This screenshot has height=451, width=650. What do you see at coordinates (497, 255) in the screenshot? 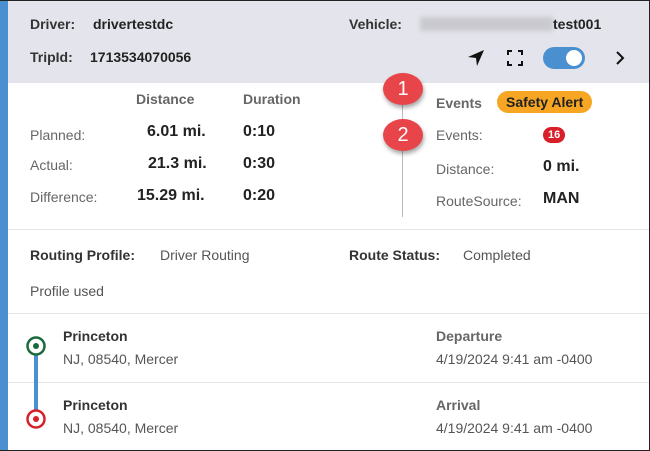
I see `route-status-value: Completed` at bounding box center [497, 255].